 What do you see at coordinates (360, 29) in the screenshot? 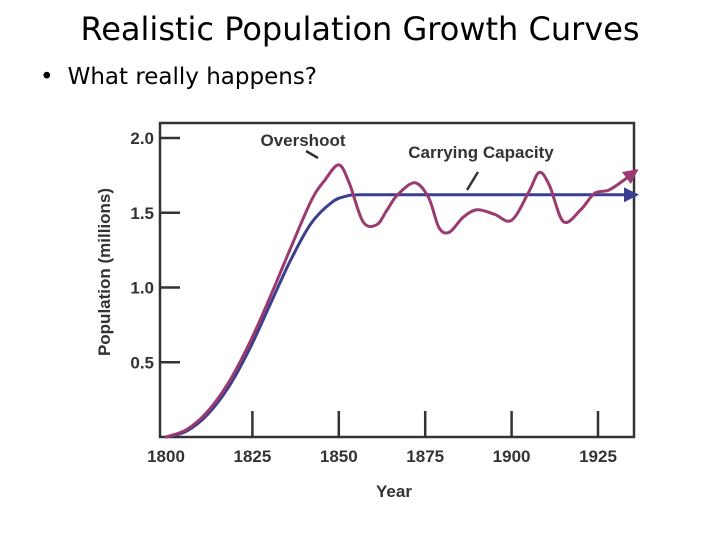
I see `slide-title: Realistic Population Growth Curves` at bounding box center [360, 29].